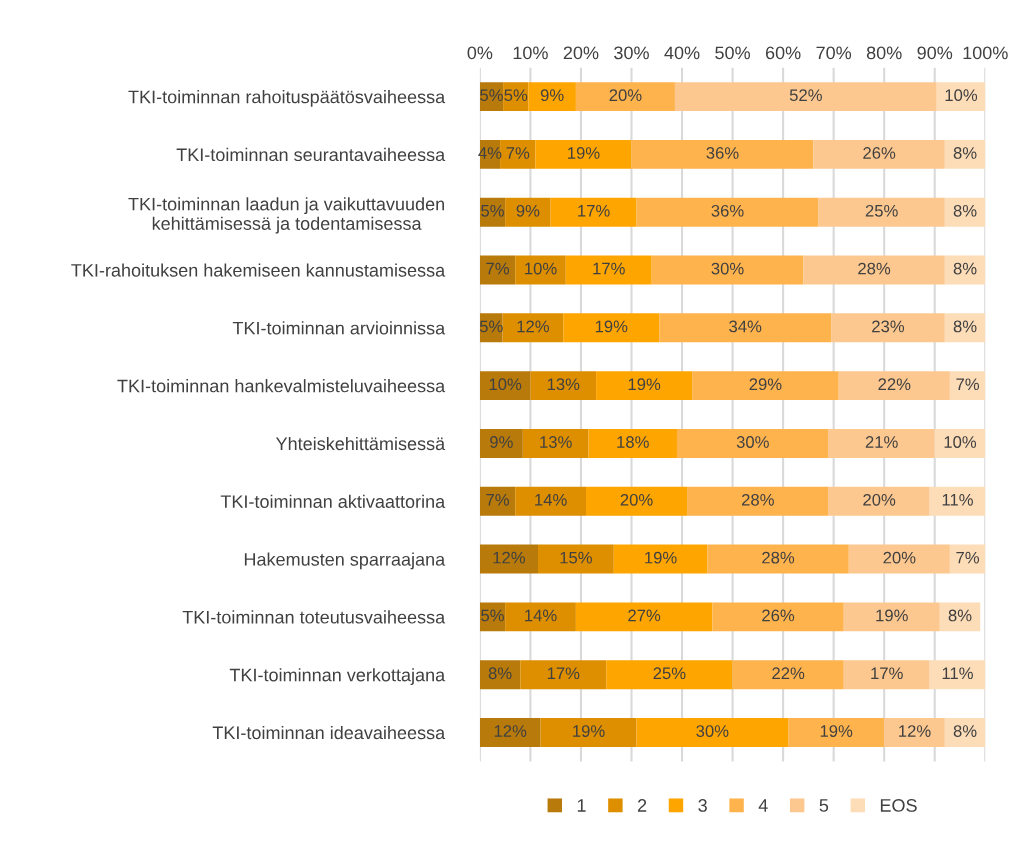 The image size is (1021, 846). Describe the element at coordinates (541, 615) in the screenshot. I see `data-label: 14%` at that location.